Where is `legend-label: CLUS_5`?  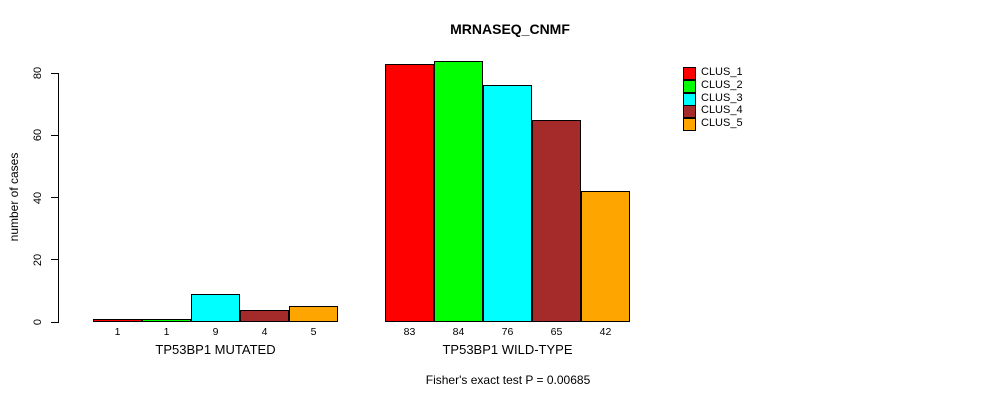 legend-label: CLUS_5 is located at coordinates (722, 123).